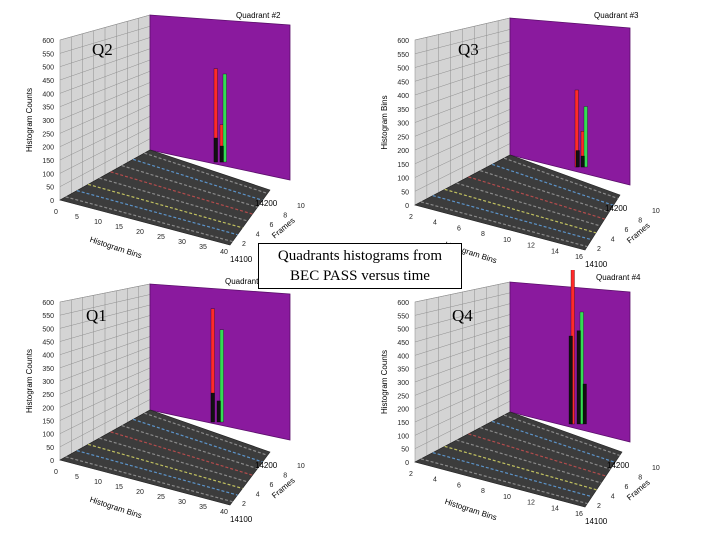  Describe the element at coordinates (384, 122) in the screenshot. I see `z-axis-label: Histogram Bins` at that location.